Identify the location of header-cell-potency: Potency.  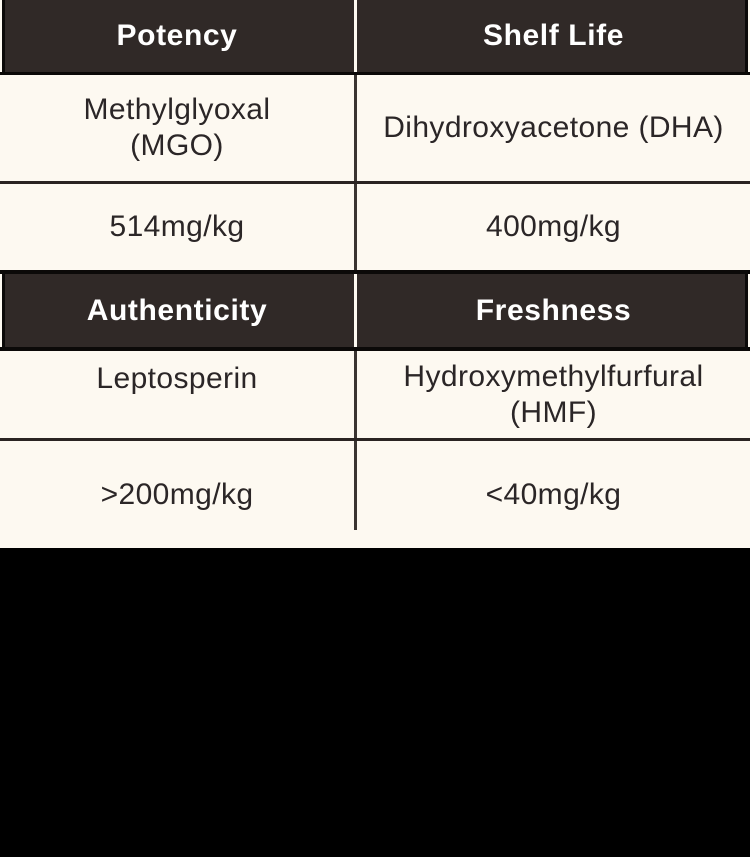
(177, 36).